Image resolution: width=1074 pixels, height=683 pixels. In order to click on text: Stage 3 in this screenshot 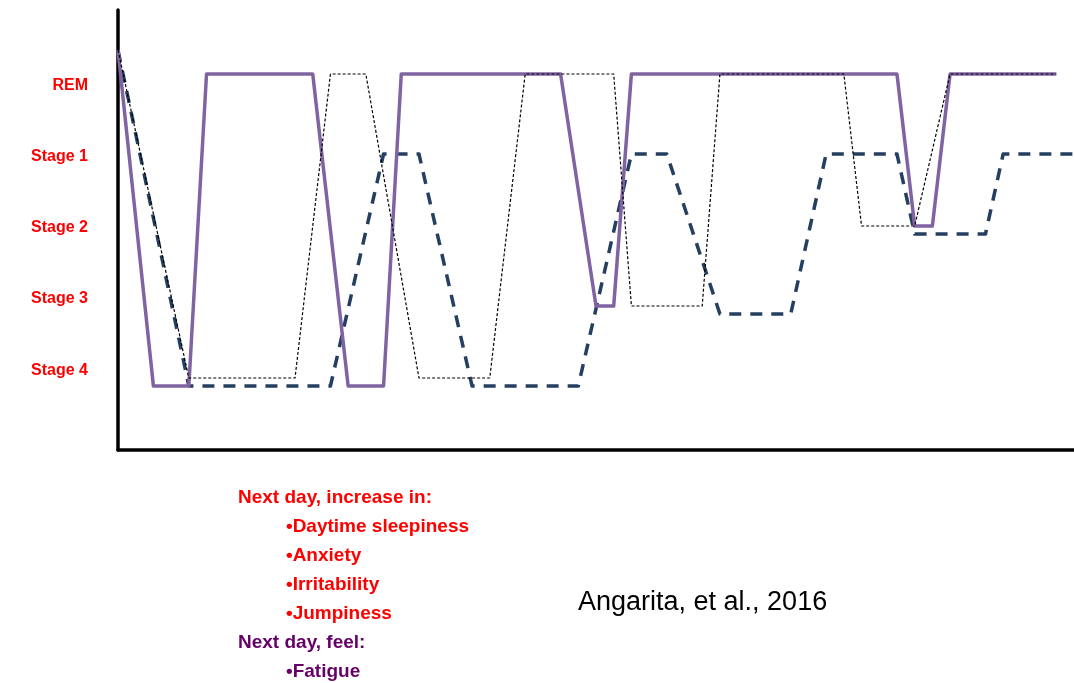, I will do `click(60, 298)`.